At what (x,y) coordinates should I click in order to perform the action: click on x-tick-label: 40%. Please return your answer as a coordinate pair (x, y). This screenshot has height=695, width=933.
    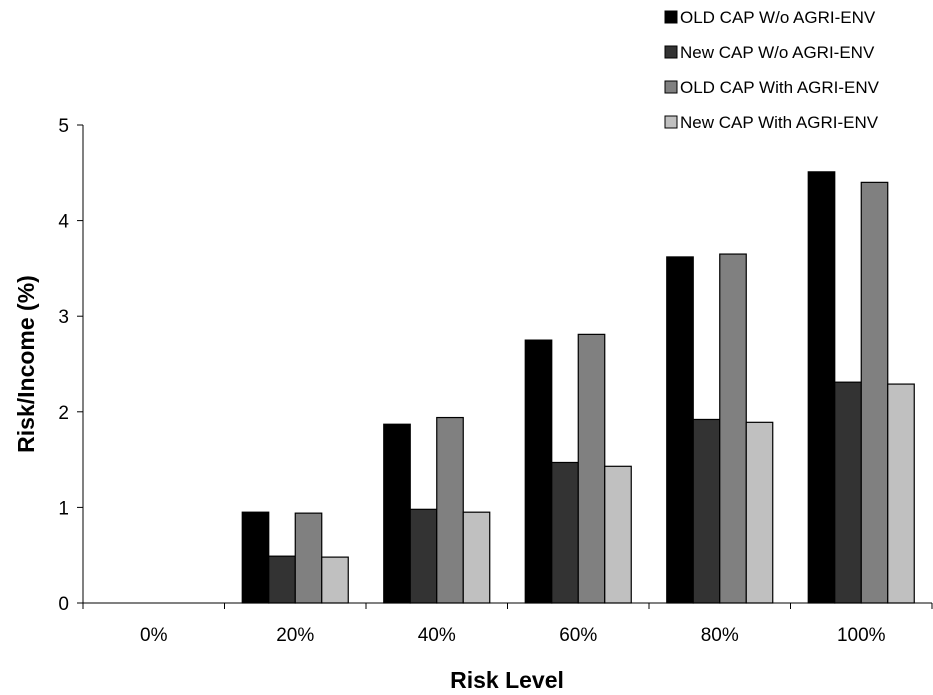
    Looking at the image, I should click on (437, 635).